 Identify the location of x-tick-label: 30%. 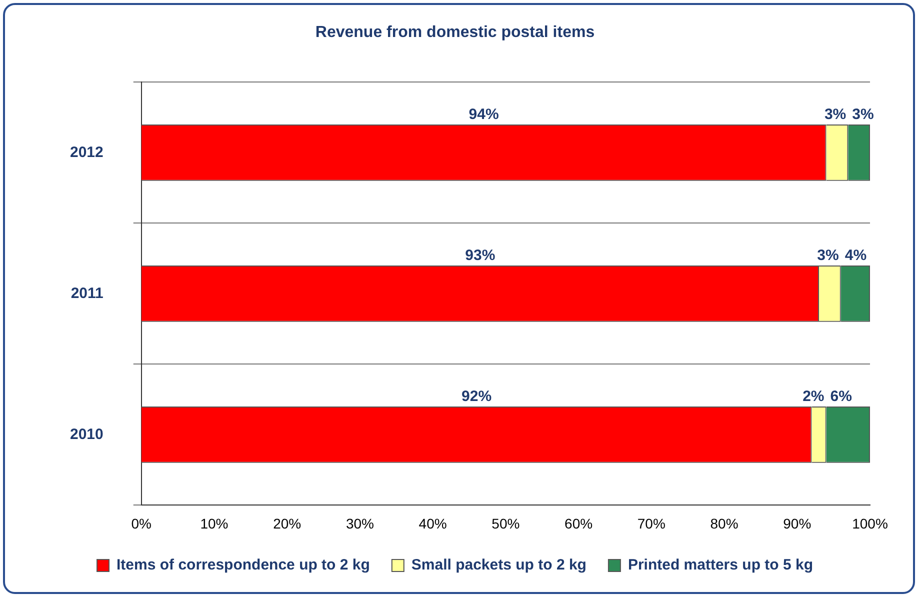
(360, 523).